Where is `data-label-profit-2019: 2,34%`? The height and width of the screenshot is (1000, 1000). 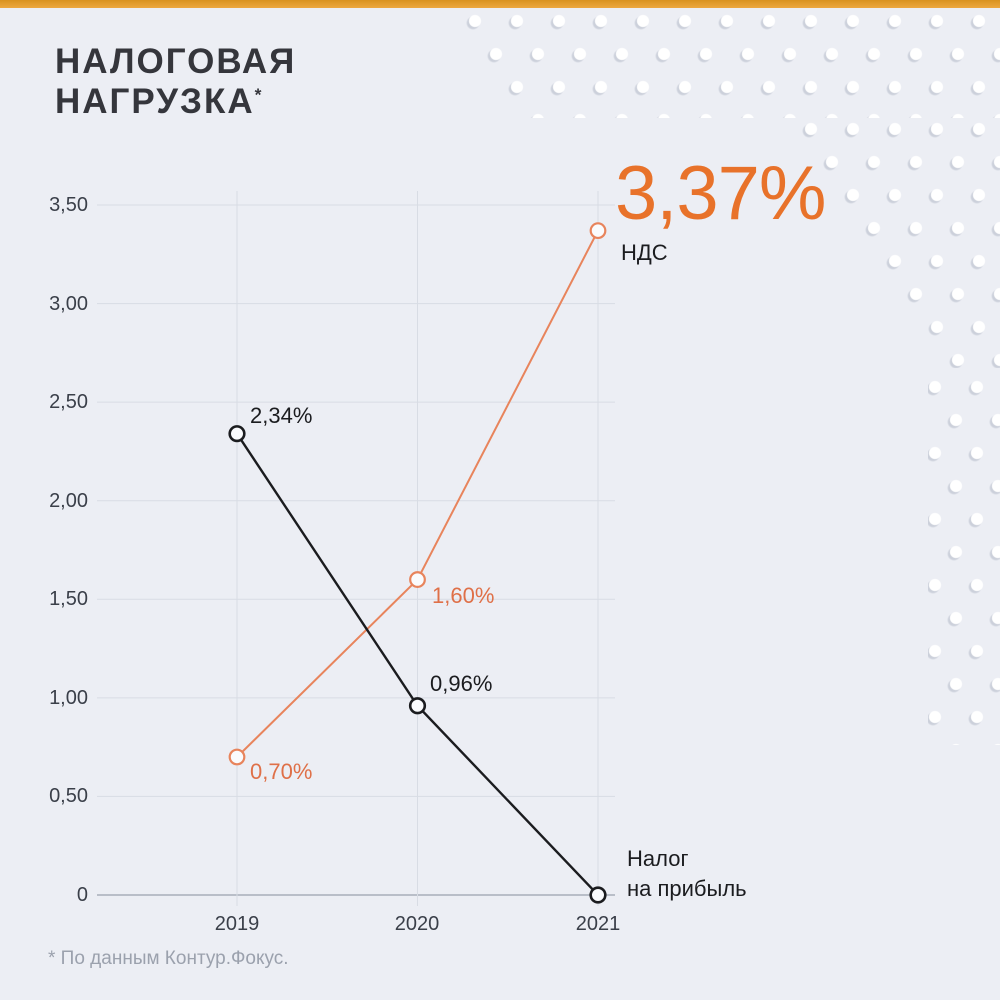
data-label-profit-2019: 2,34% is located at coordinates (281, 415).